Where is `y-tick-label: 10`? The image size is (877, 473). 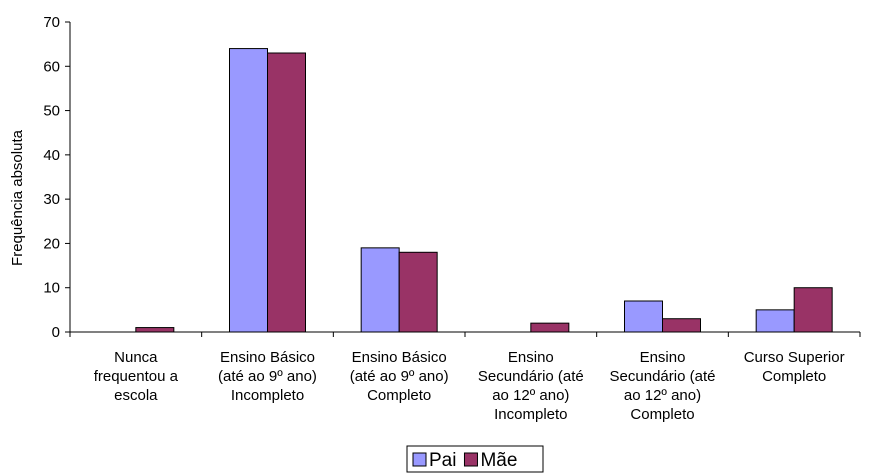
y-tick-label: 10 is located at coordinates (51, 288).